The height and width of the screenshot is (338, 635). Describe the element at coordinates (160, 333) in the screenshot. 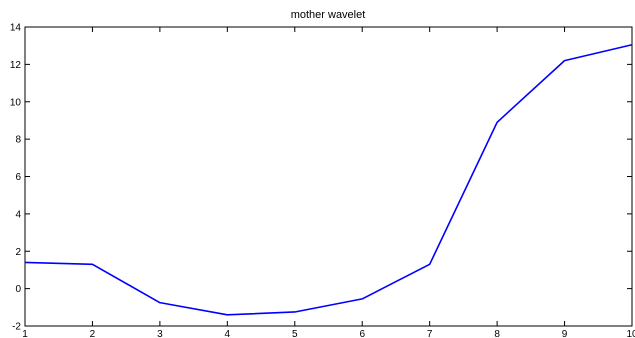

I see `x-tick-label: 3` at that location.